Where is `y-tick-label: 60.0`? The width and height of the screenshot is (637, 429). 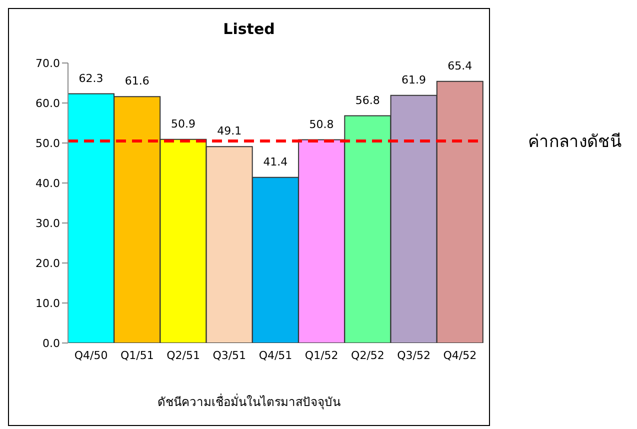 y-tick-label: 60.0 is located at coordinates (48, 103).